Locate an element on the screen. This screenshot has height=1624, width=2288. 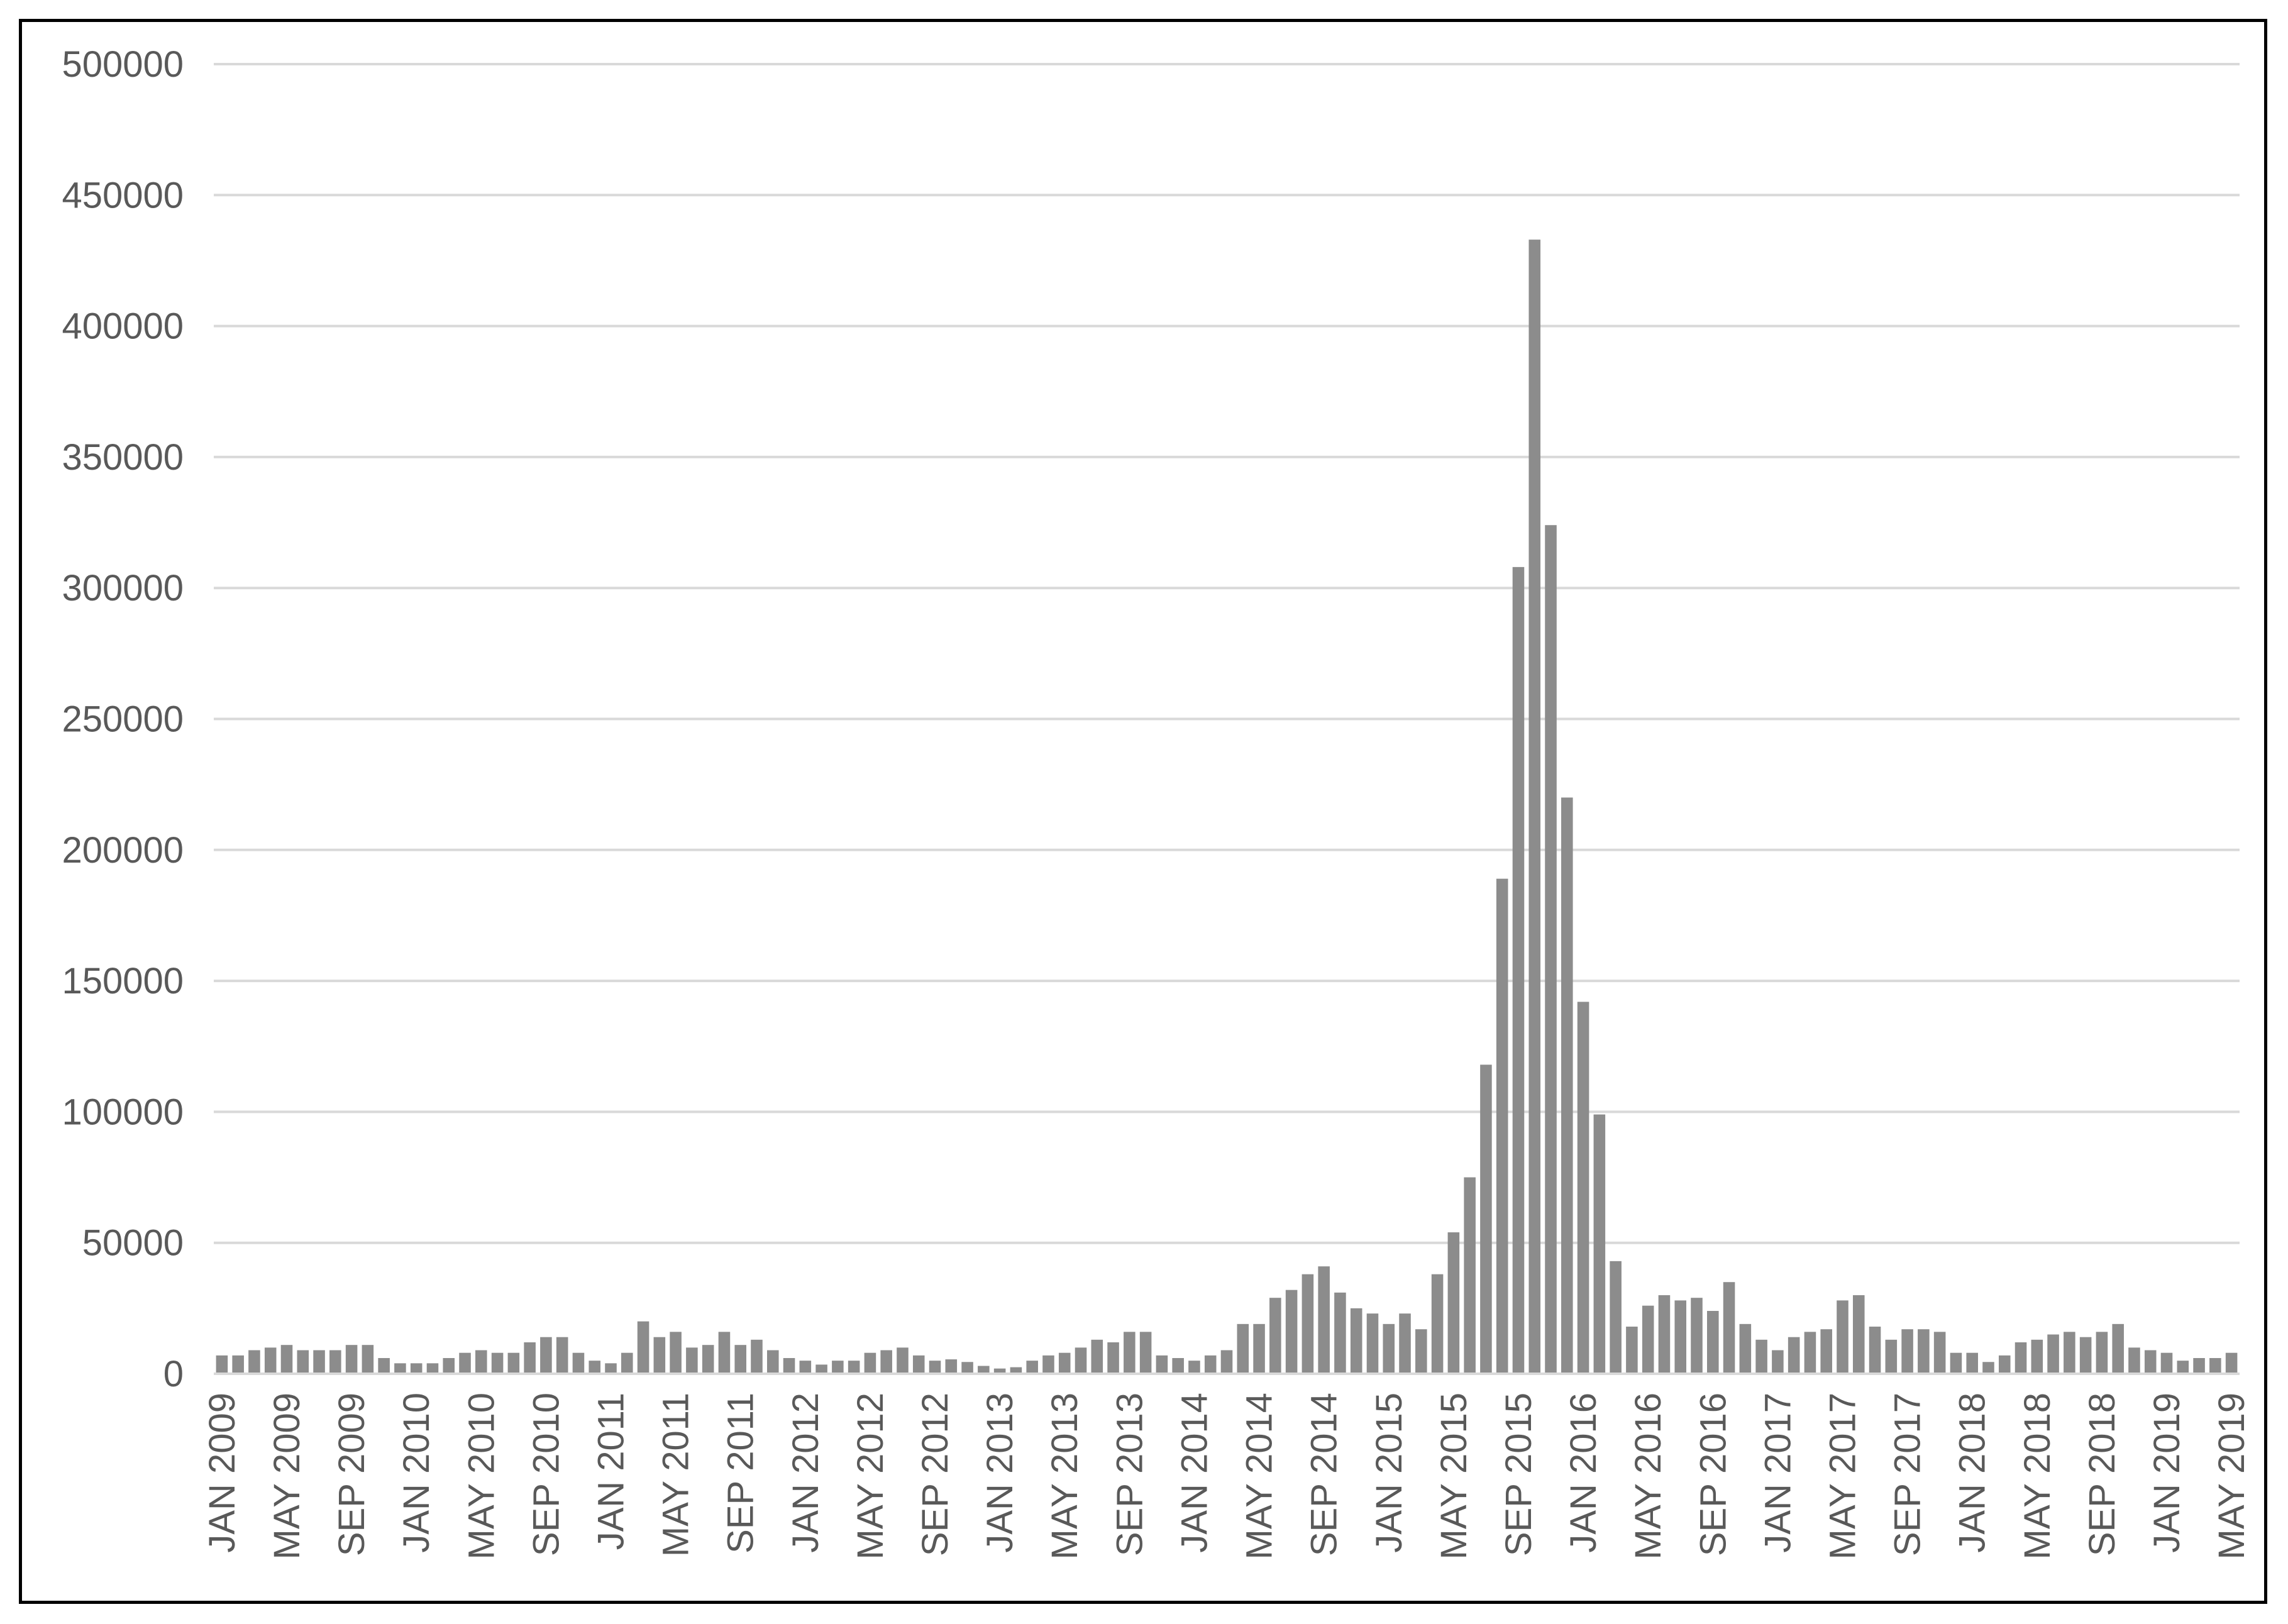
y-tick-label: 450000 is located at coordinates (123, 195).